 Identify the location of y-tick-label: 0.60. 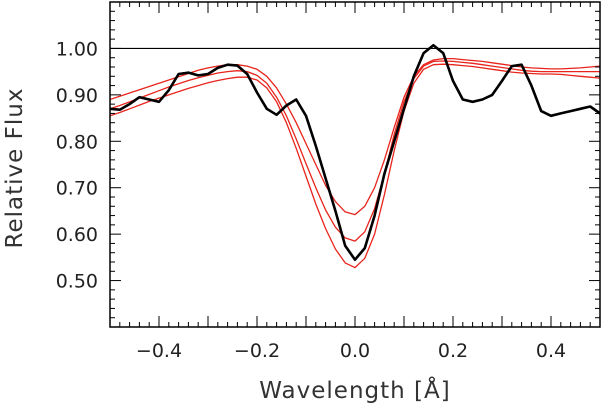
(77, 235).